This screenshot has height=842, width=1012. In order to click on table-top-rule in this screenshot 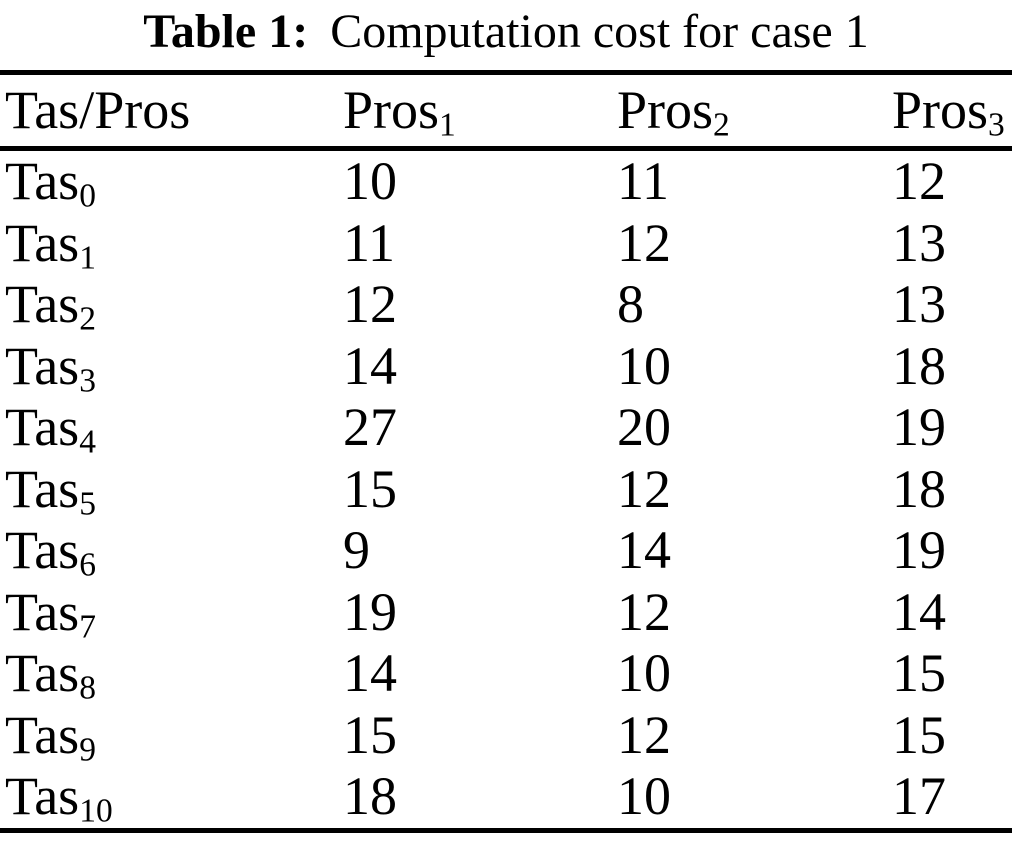, I will do `click(506, 72)`.